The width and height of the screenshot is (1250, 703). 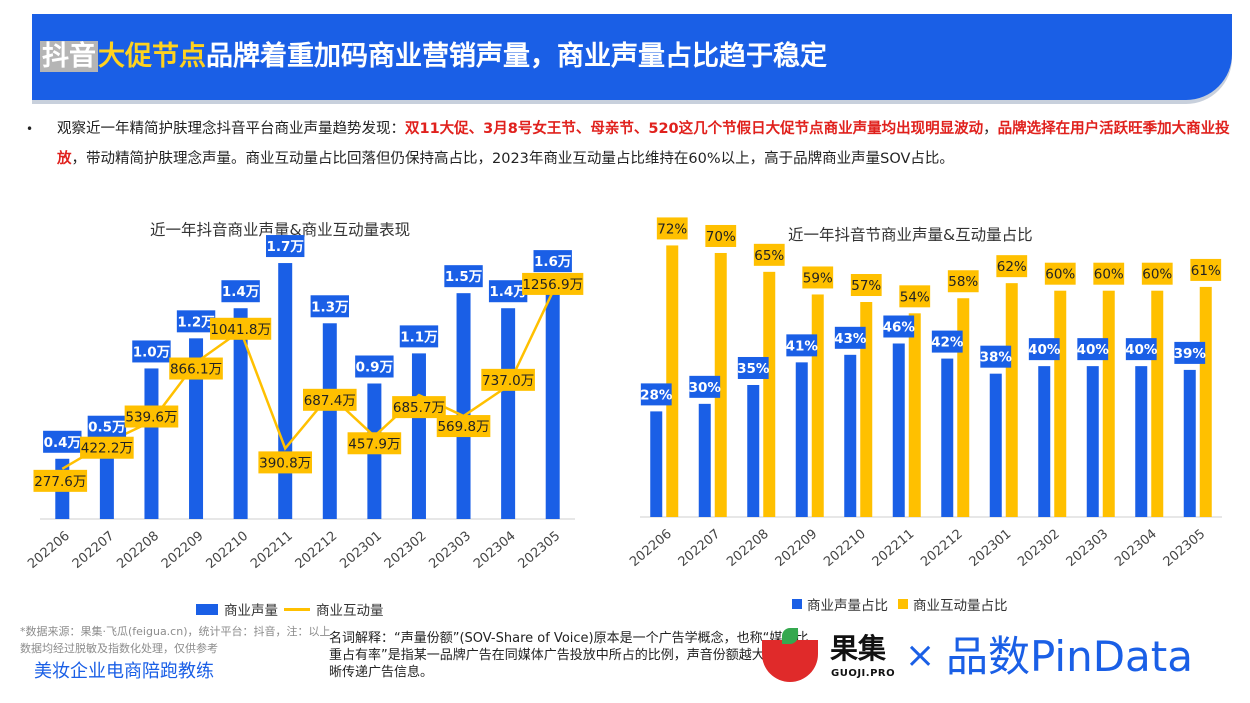 I want to click on right-s1-label: 40%, so click(x=1044, y=350).